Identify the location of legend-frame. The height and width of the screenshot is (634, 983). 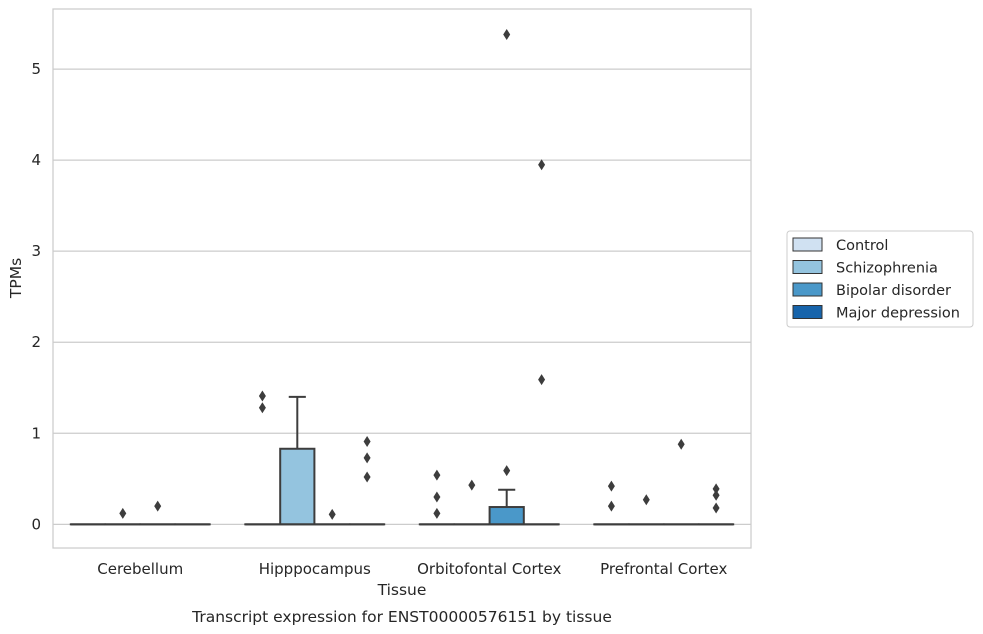
(880, 279).